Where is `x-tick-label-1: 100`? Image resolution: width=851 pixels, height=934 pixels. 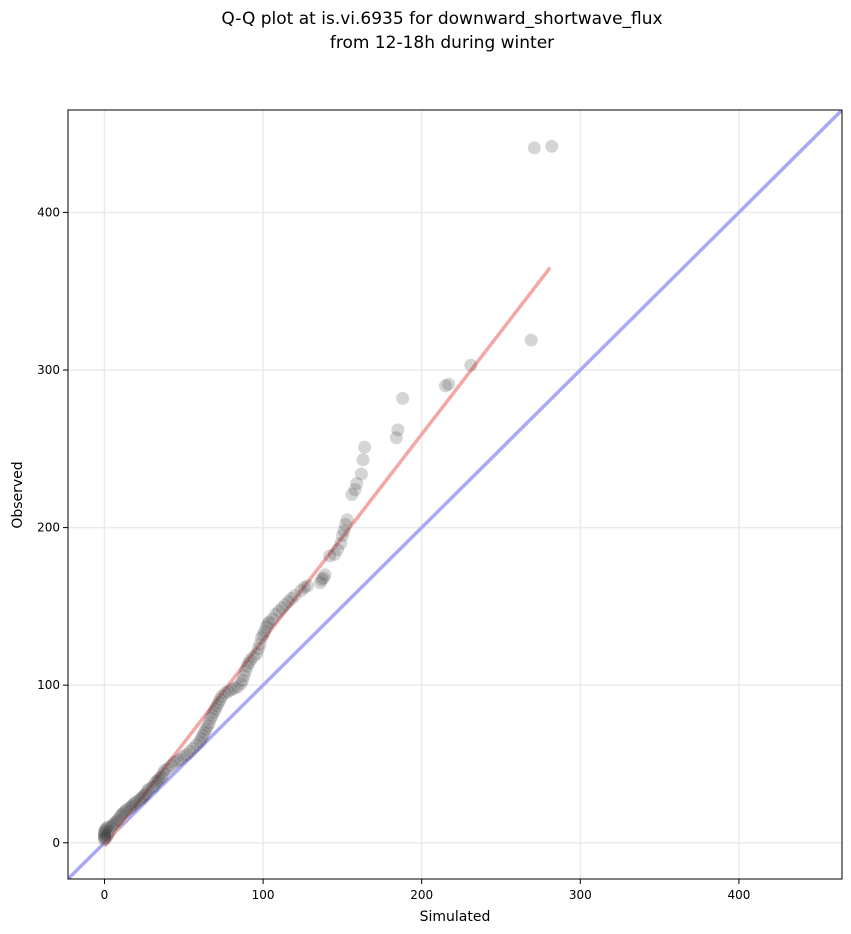 x-tick-label-1: 100 is located at coordinates (263, 895).